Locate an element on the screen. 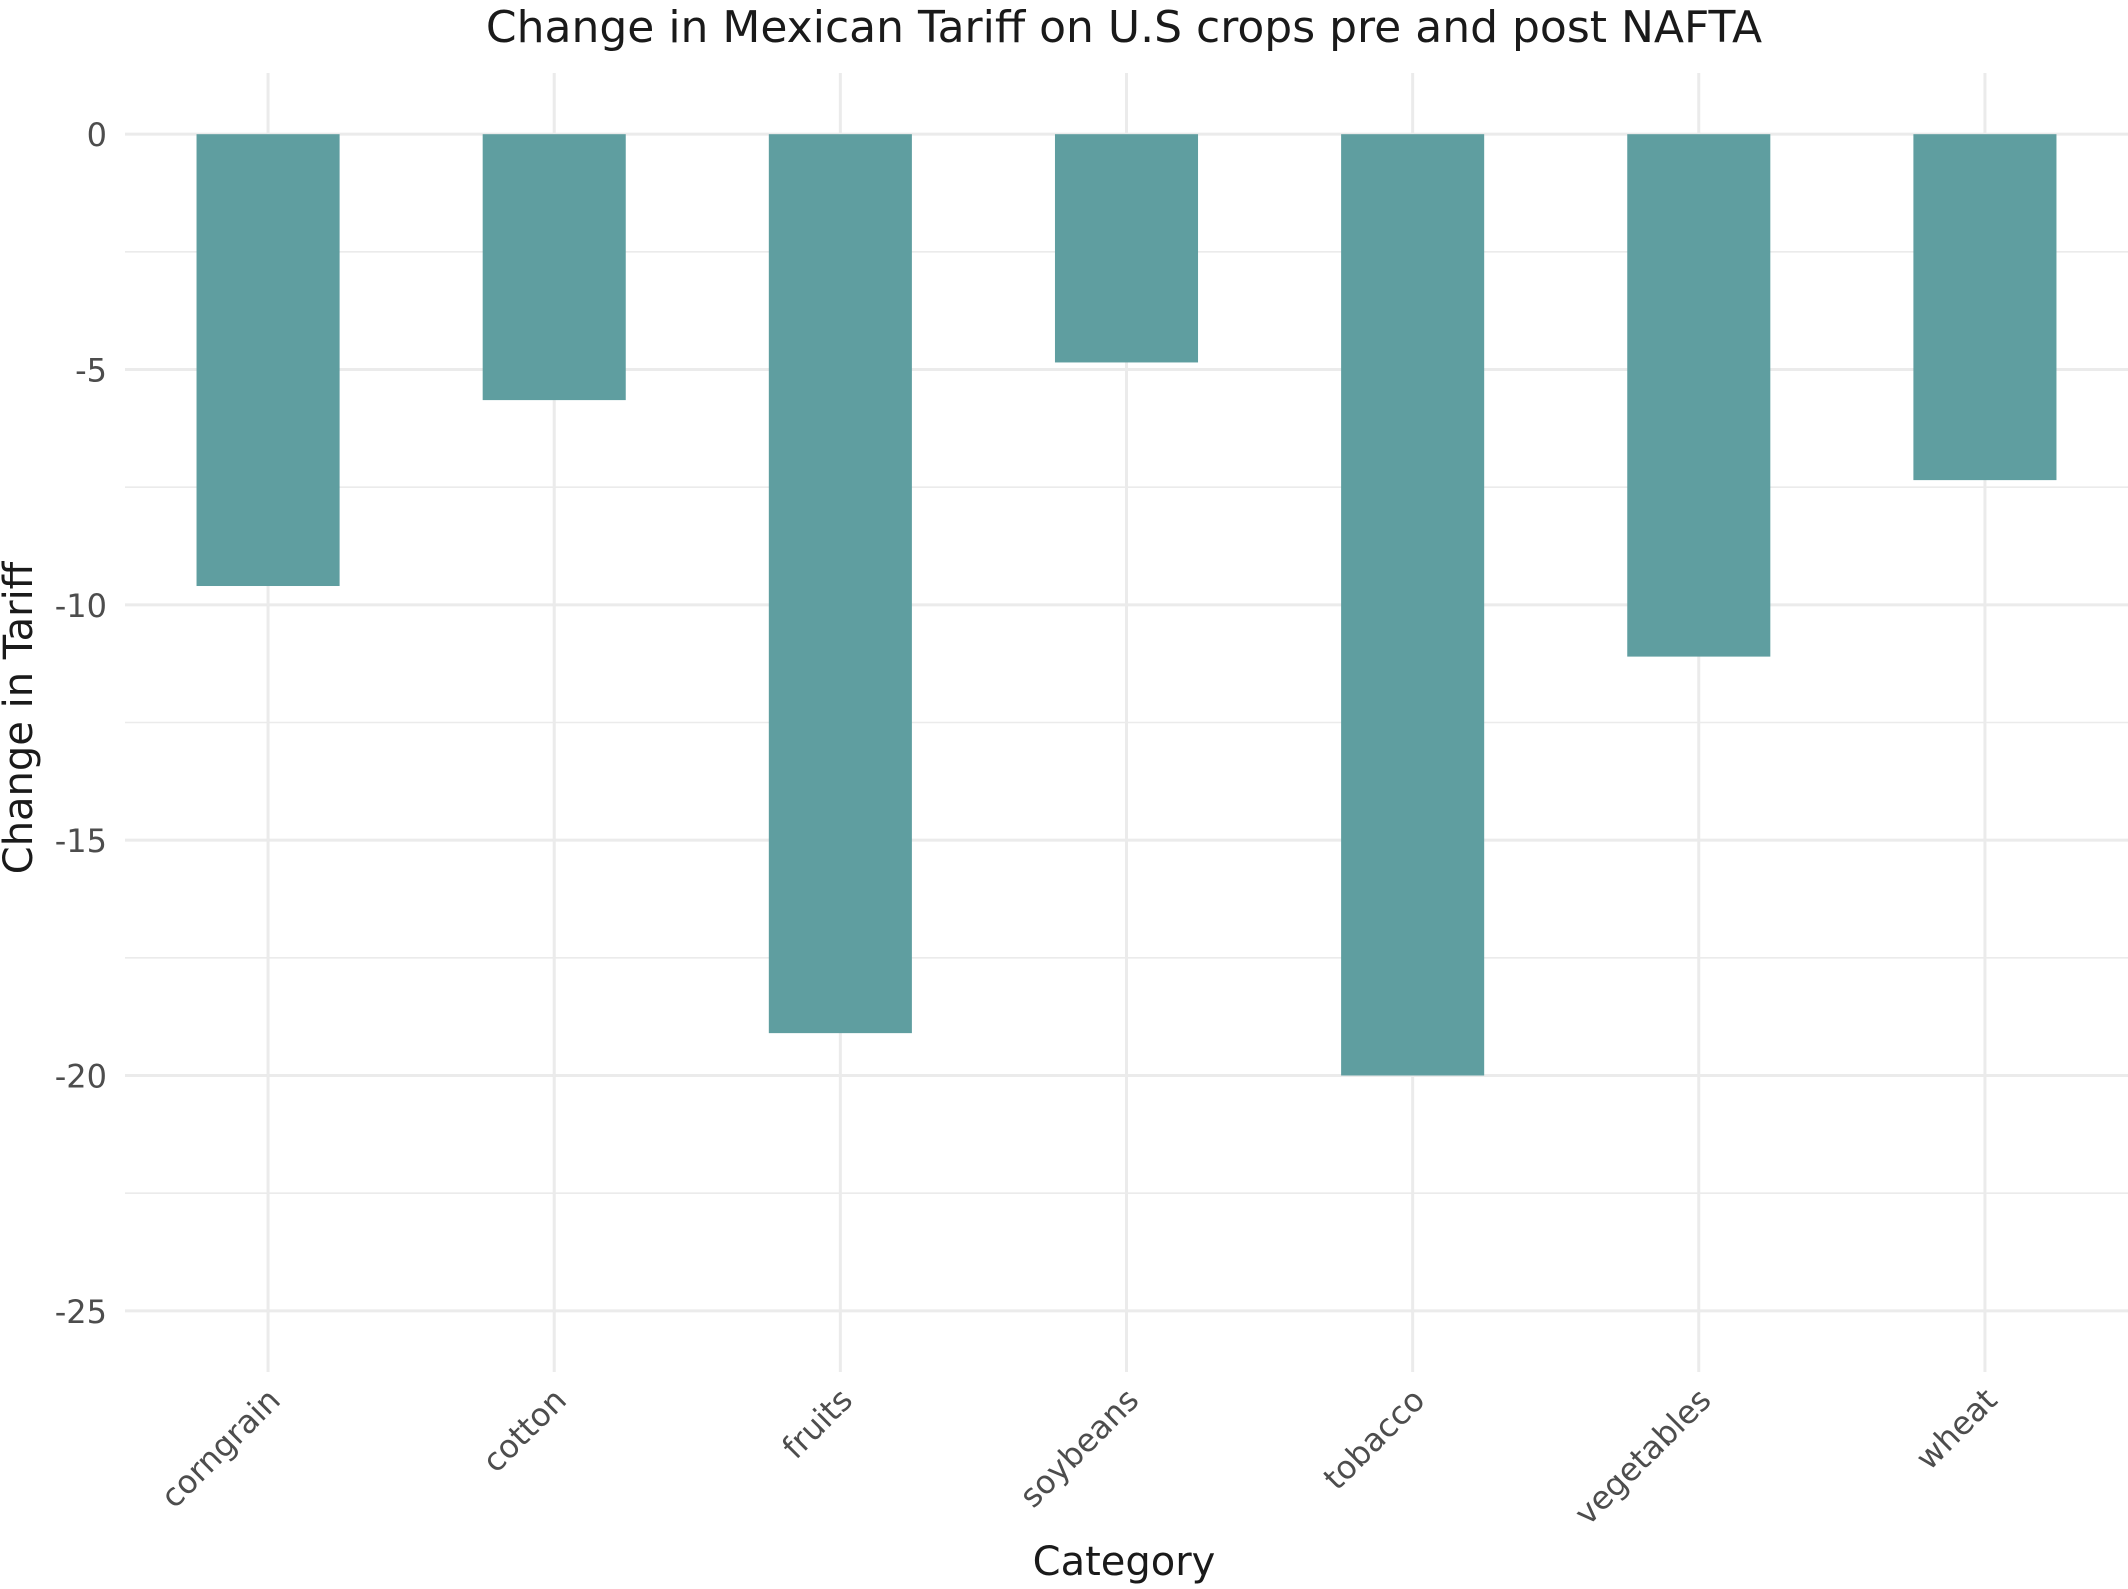 The width and height of the screenshot is (2128, 1589). x-axis-title: Category is located at coordinates (1124, 1562).